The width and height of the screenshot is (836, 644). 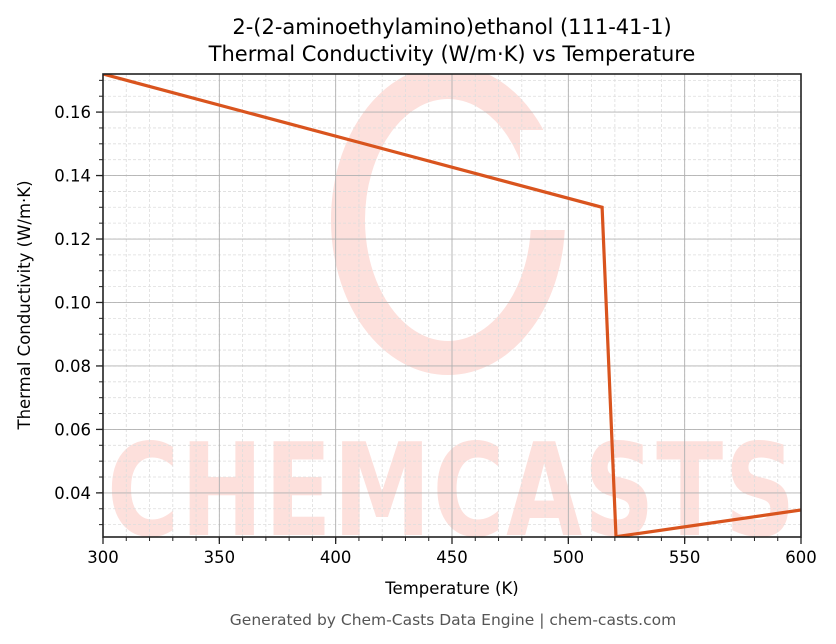 I want to click on y-tick-label: 0.12, so click(x=72, y=239).